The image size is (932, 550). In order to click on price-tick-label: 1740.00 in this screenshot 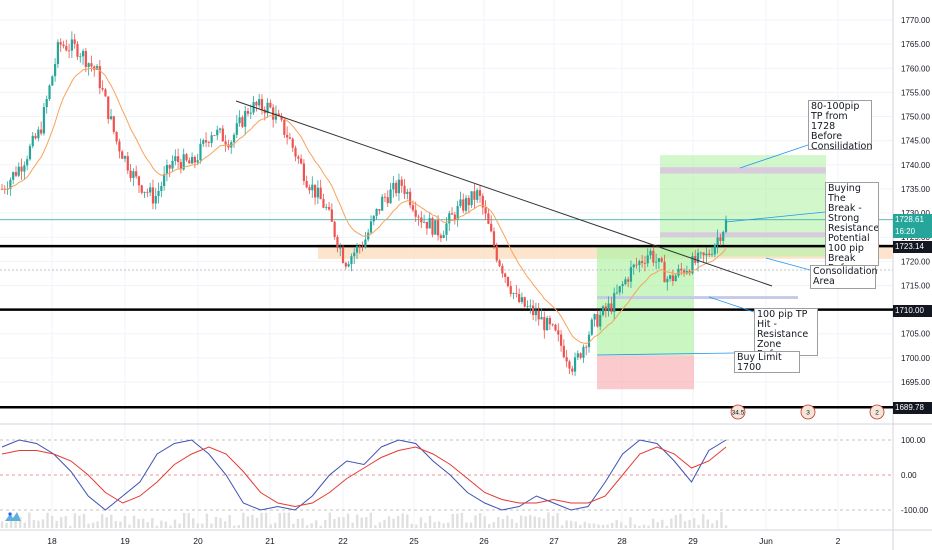, I will do `click(915, 165)`.